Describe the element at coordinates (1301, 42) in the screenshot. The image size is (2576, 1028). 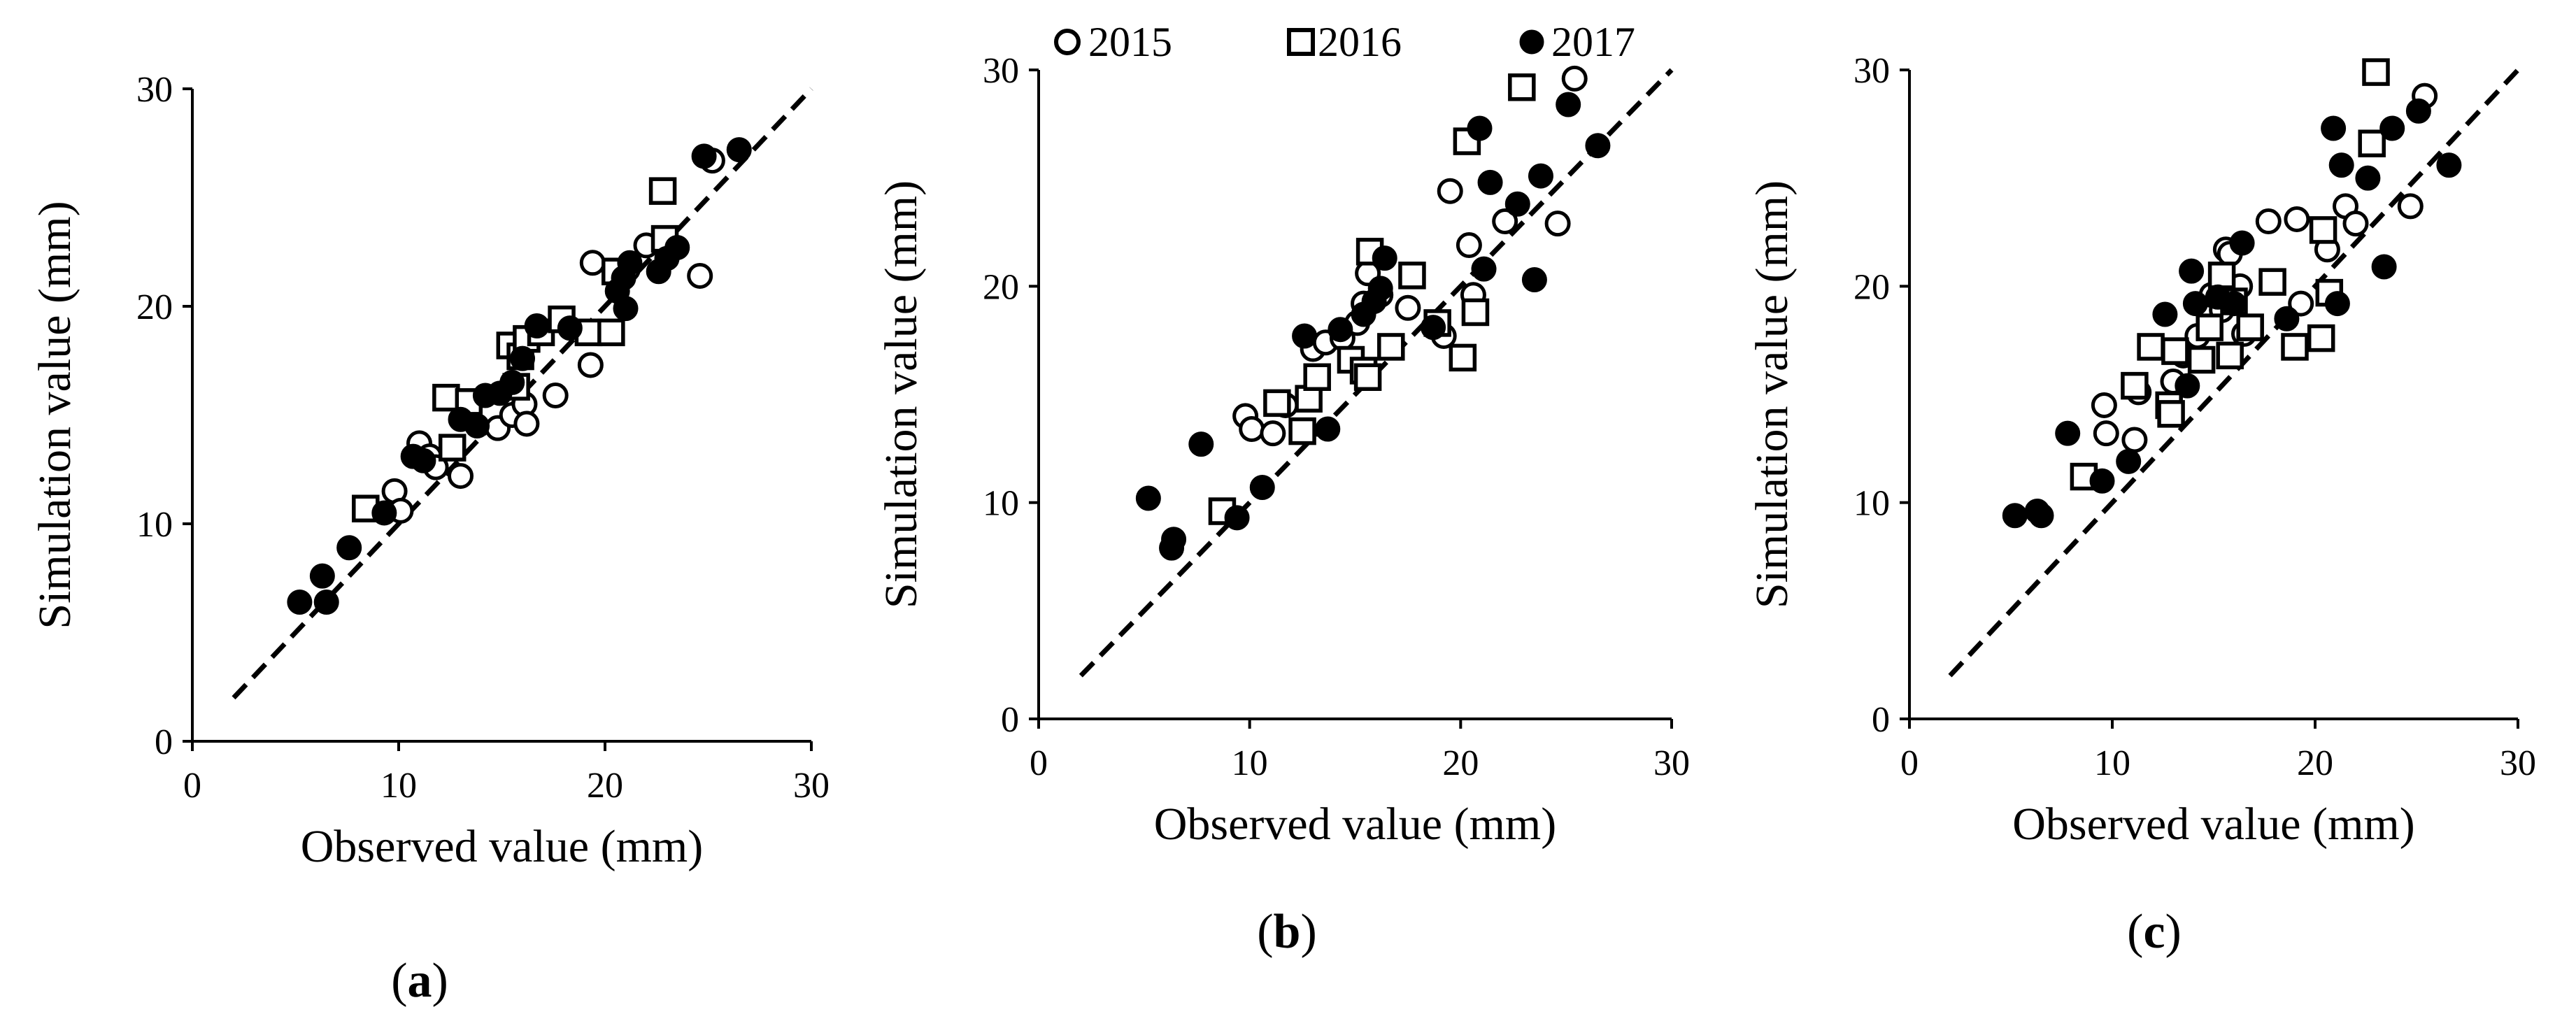
I see `legend-marker-2016` at that location.